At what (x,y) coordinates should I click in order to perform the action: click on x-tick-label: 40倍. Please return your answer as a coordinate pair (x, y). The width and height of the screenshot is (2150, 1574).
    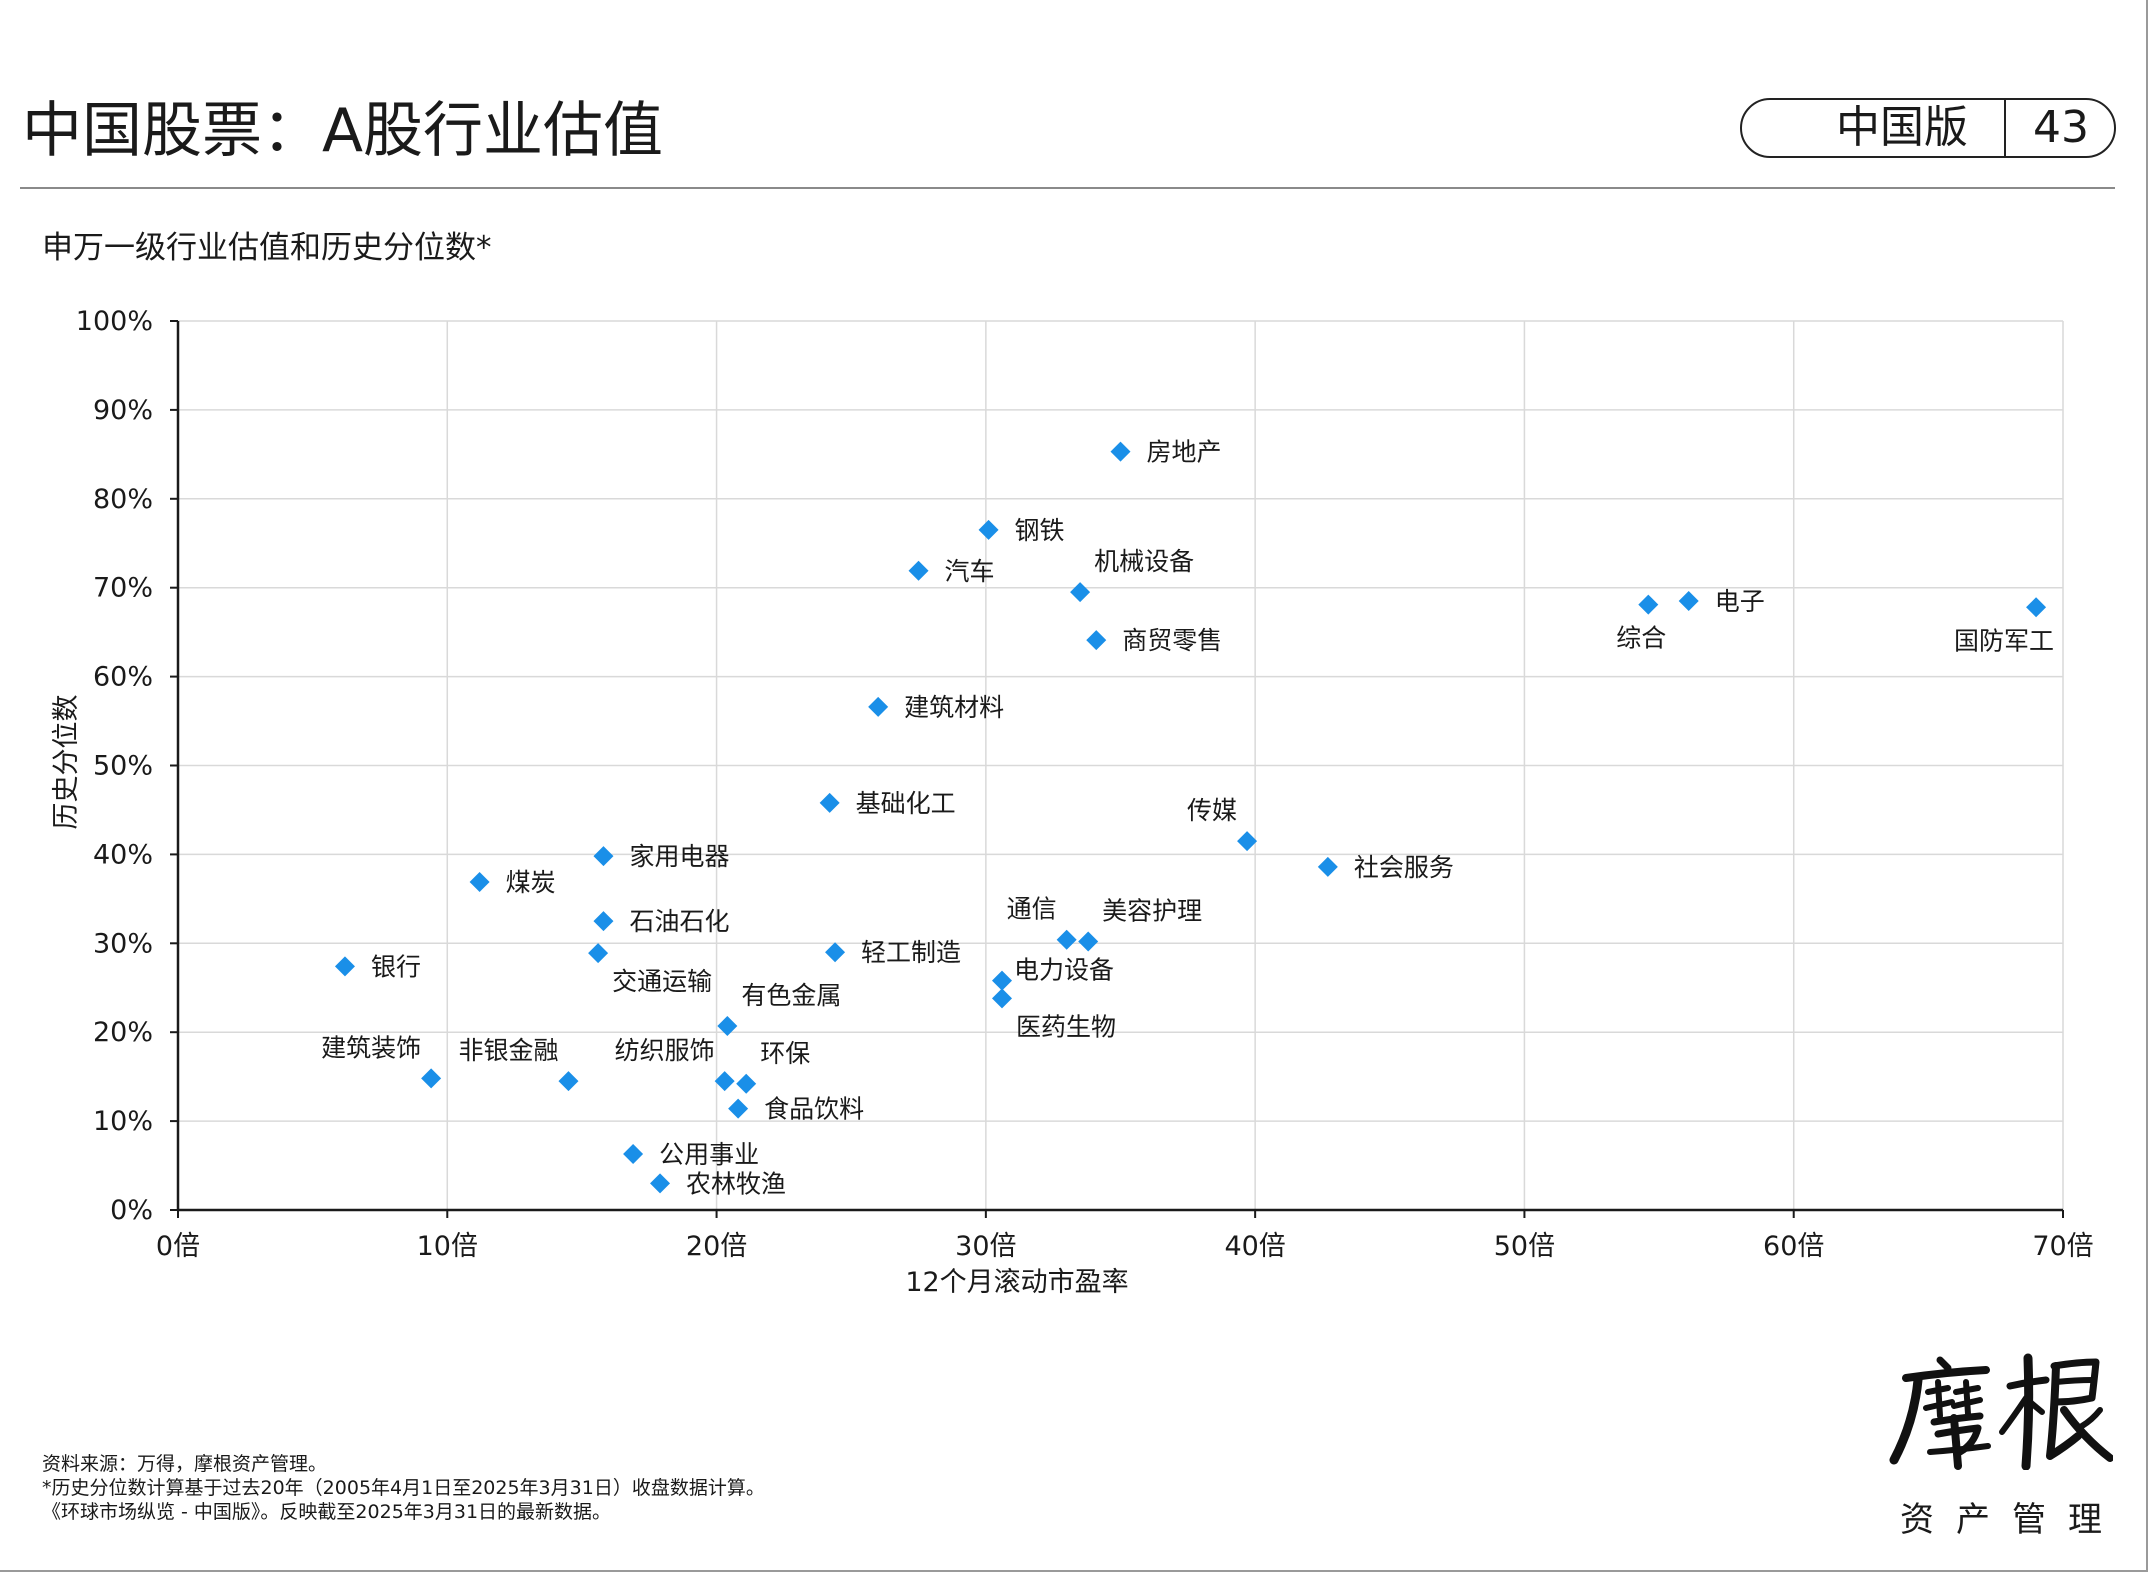
    Looking at the image, I should click on (1254, 1246).